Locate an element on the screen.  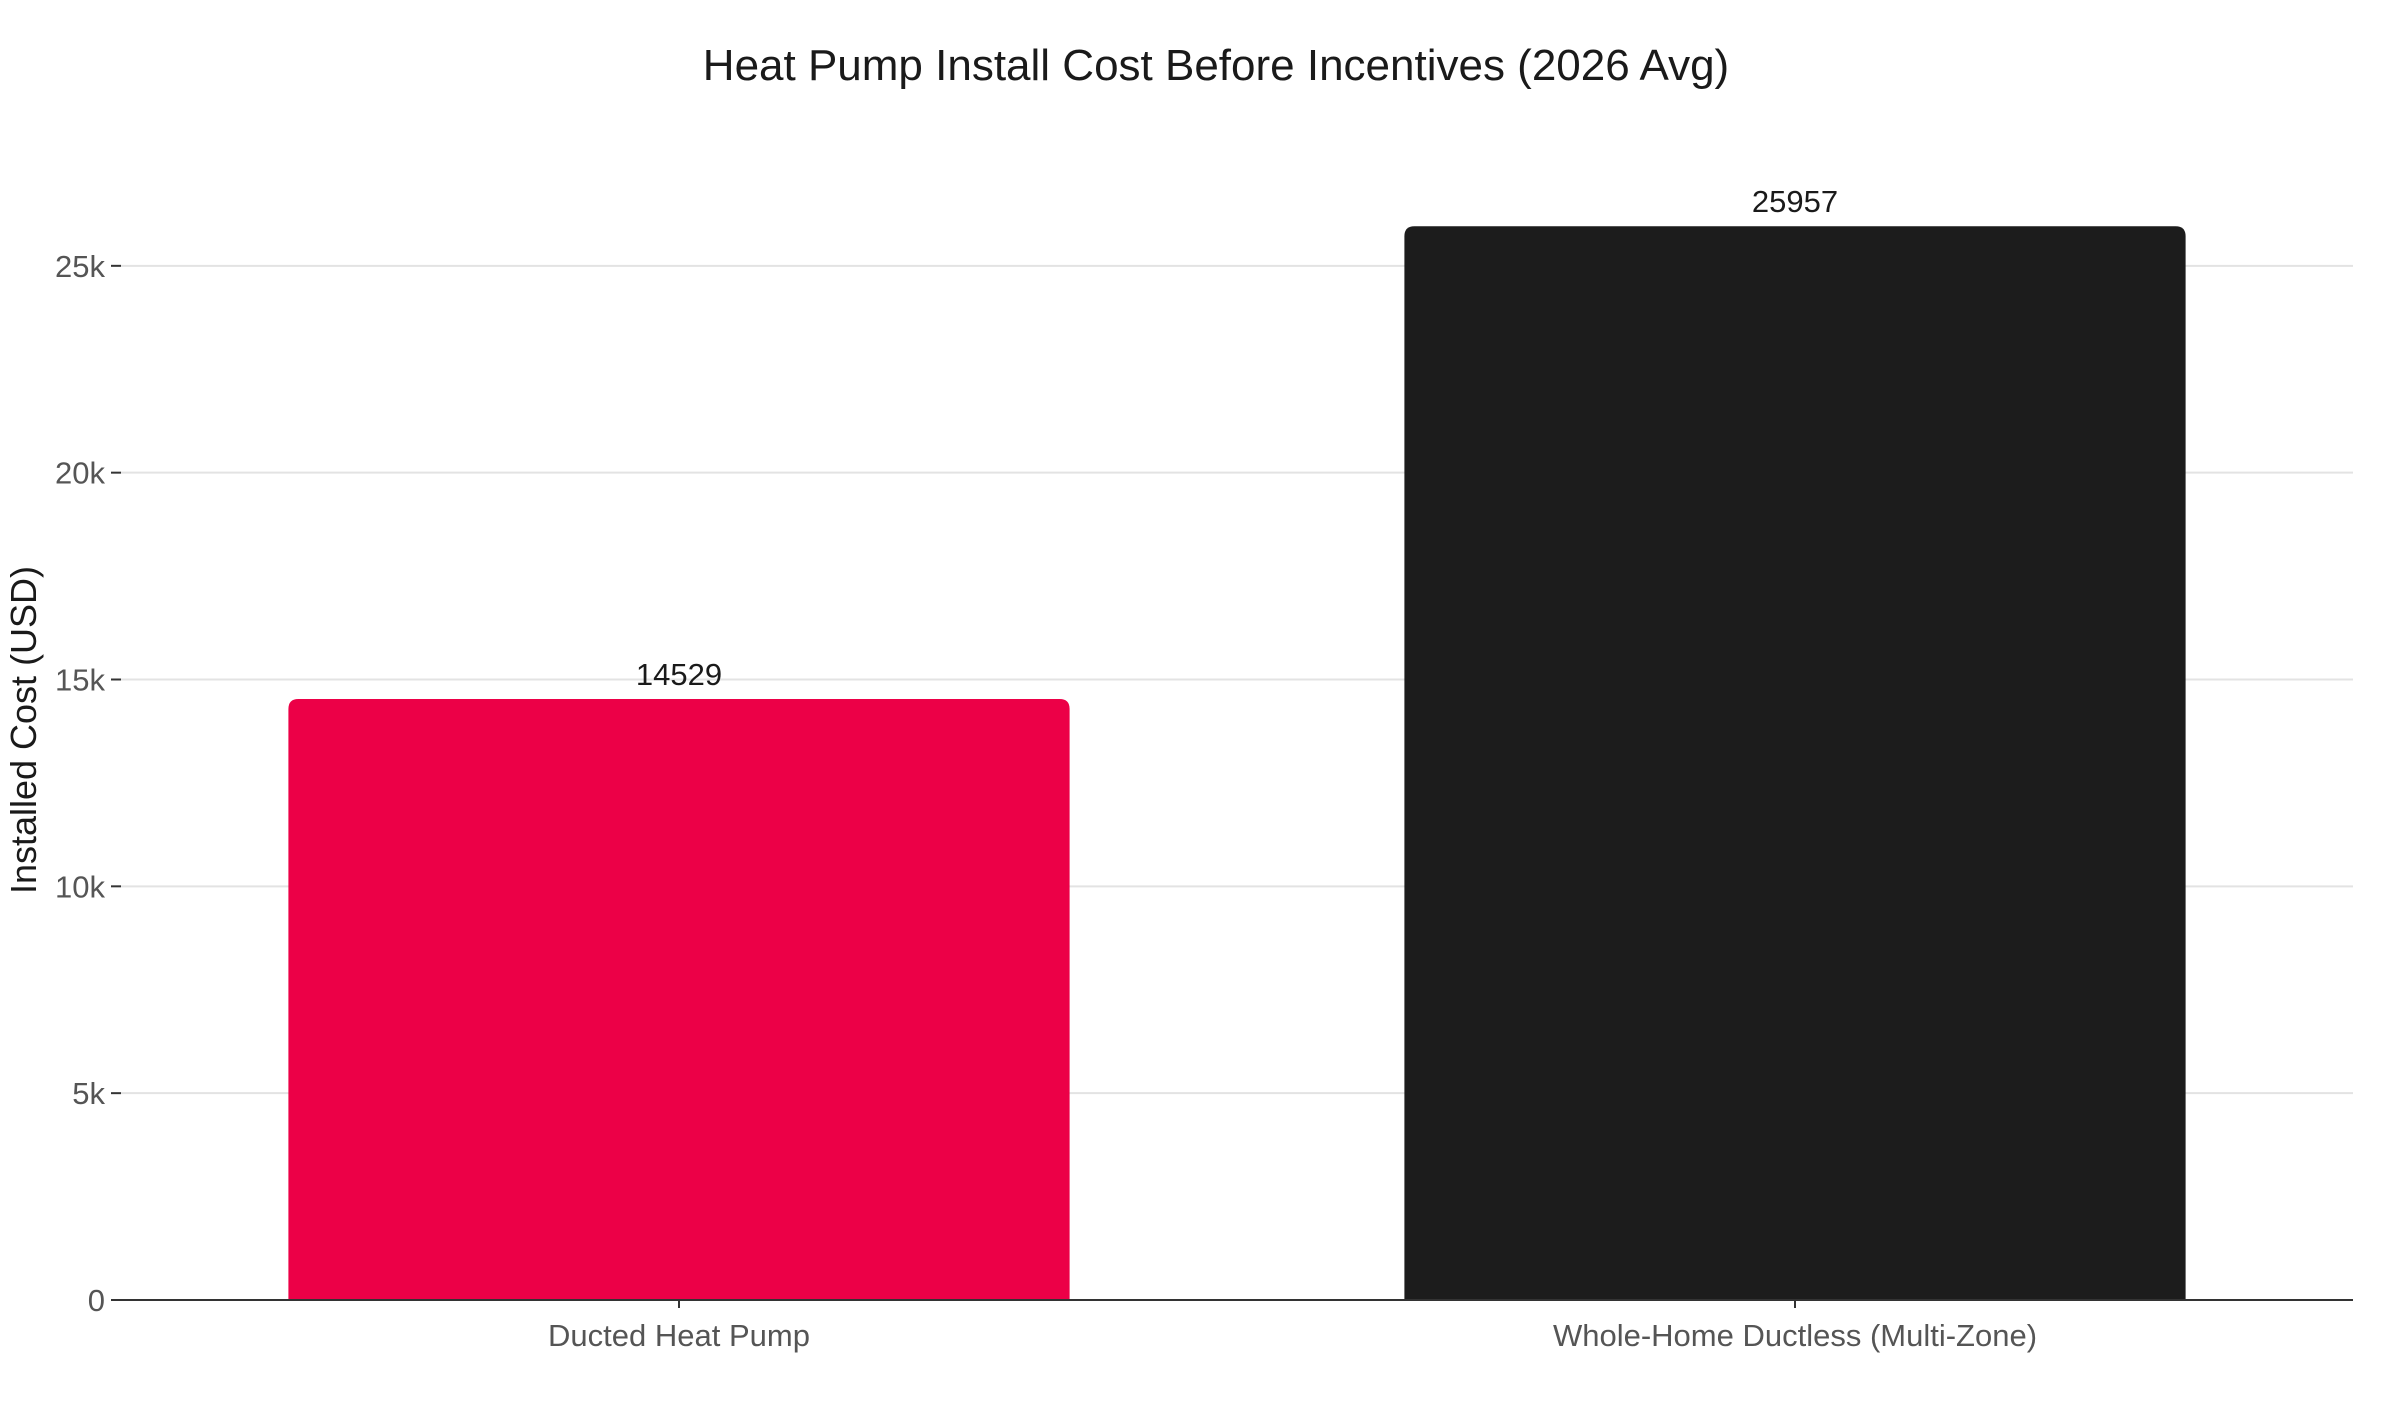
y-tick-label: 25k is located at coordinates (80, 266).